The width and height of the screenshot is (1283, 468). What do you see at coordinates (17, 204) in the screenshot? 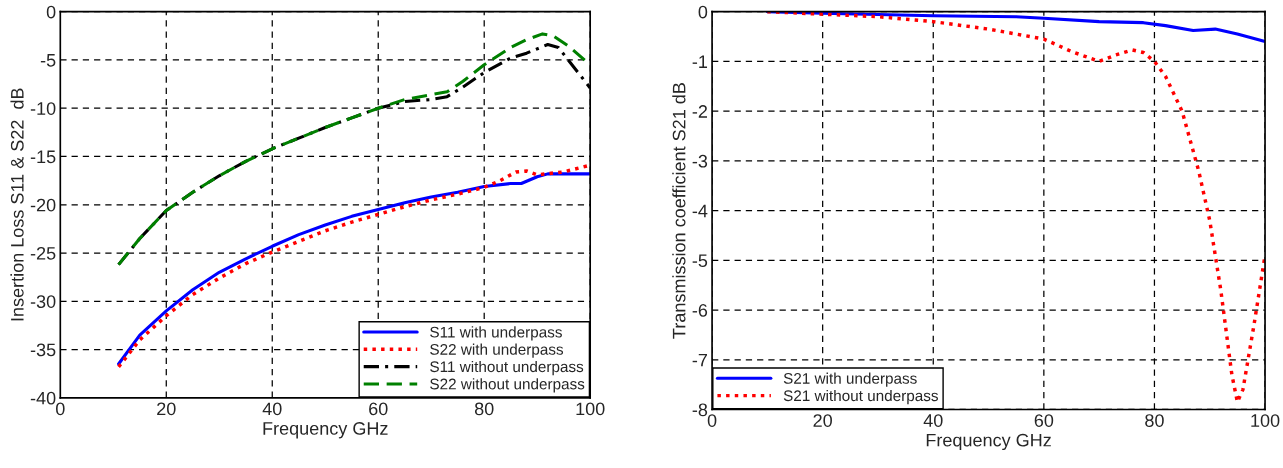
I see `y-axis-title: Insertion Loss S11 & S22 dB` at bounding box center [17, 204].